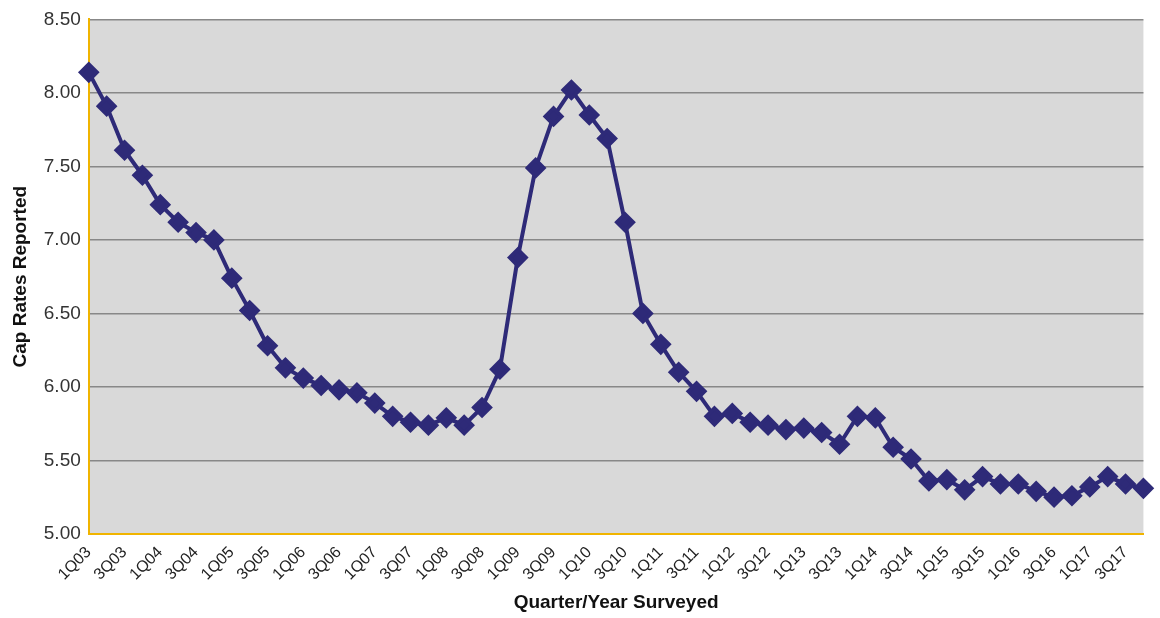  What do you see at coordinates (62, 312) in the screenshot?
I see `y-tick-label: 6.50` at bounding box center [62, 312].